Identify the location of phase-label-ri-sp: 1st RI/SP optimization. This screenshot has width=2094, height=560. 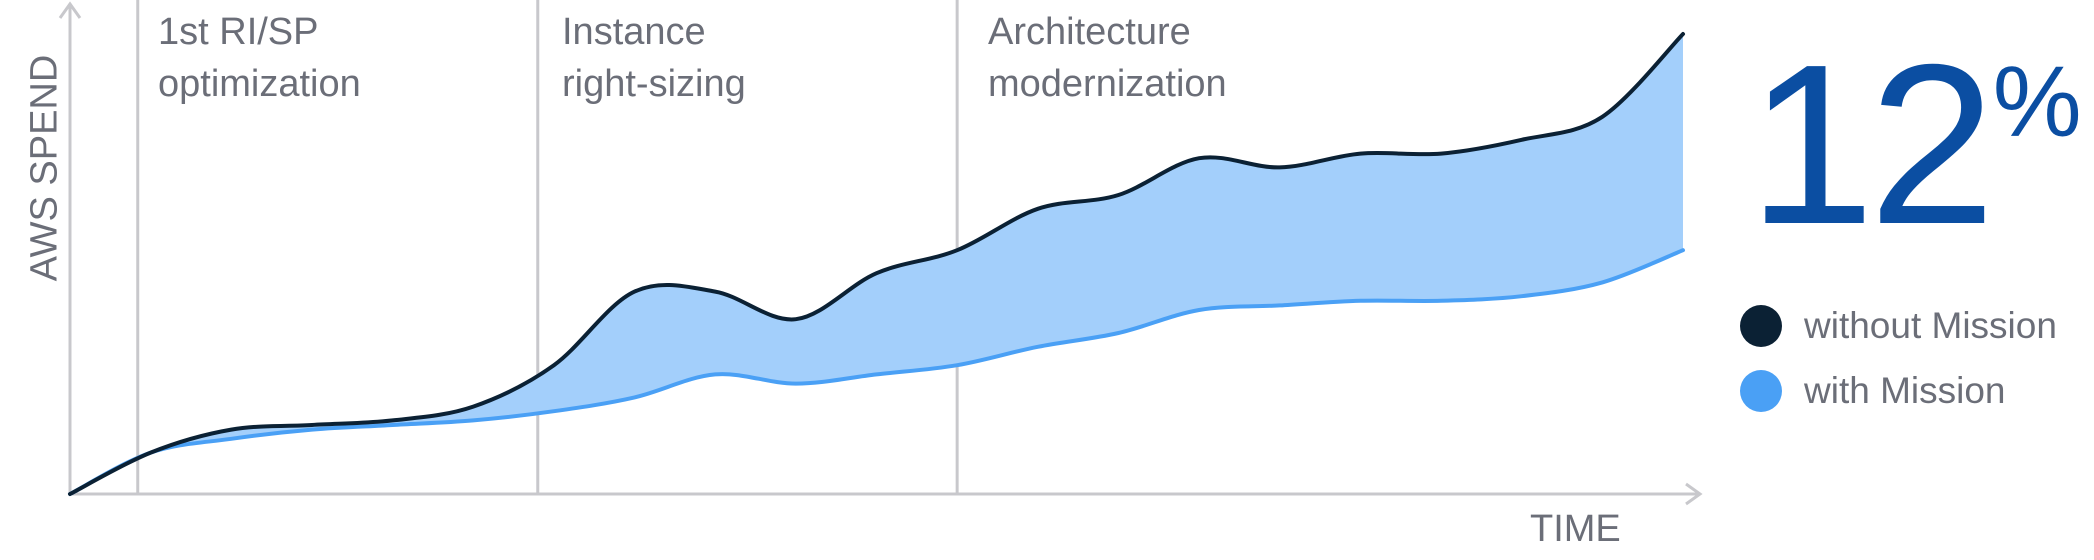
(259, 58).